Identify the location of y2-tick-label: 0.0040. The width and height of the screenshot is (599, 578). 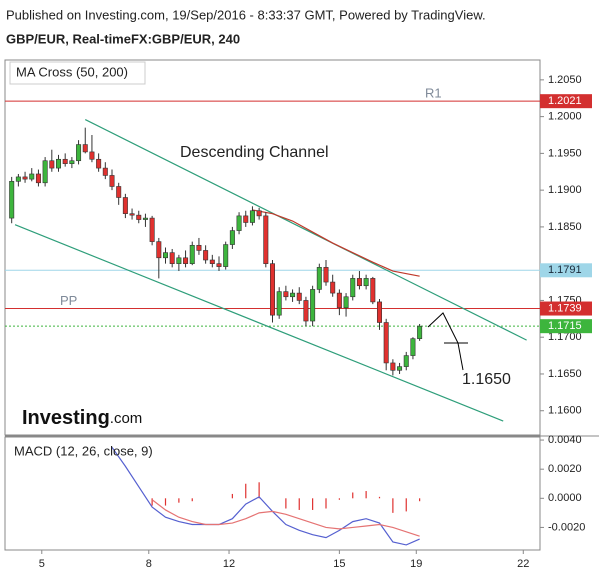
(565, 440).